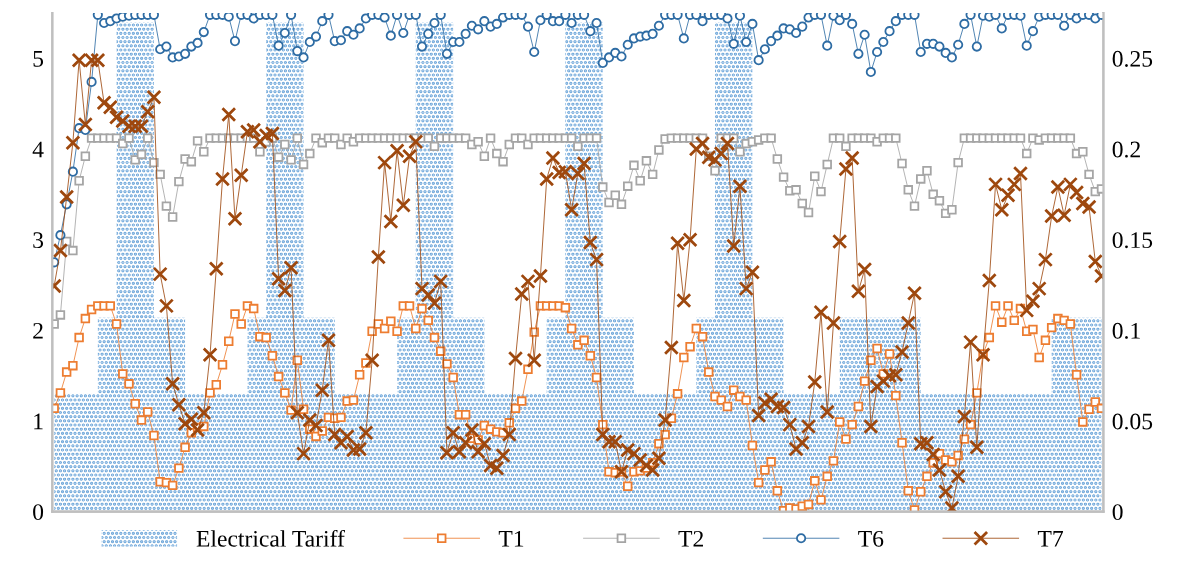  Describe the element at coordinates (38, 149) in the screenshot. I see `y-tick-label: 4` at that location.